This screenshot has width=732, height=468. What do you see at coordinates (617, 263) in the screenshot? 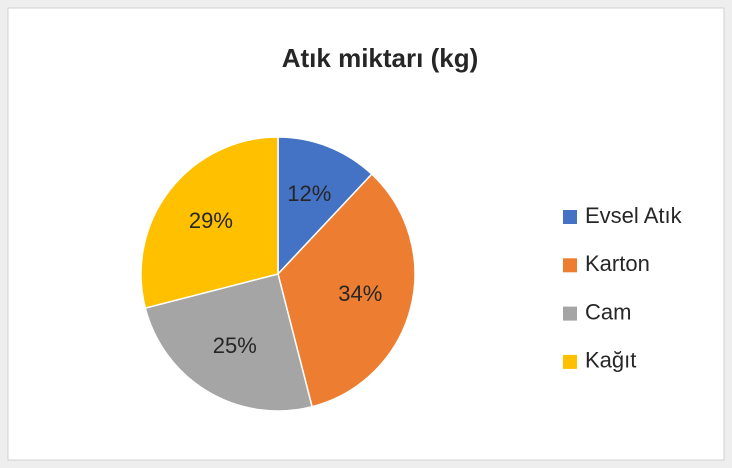
I see `legend-label: Karton` at bounding box center [617, 263].